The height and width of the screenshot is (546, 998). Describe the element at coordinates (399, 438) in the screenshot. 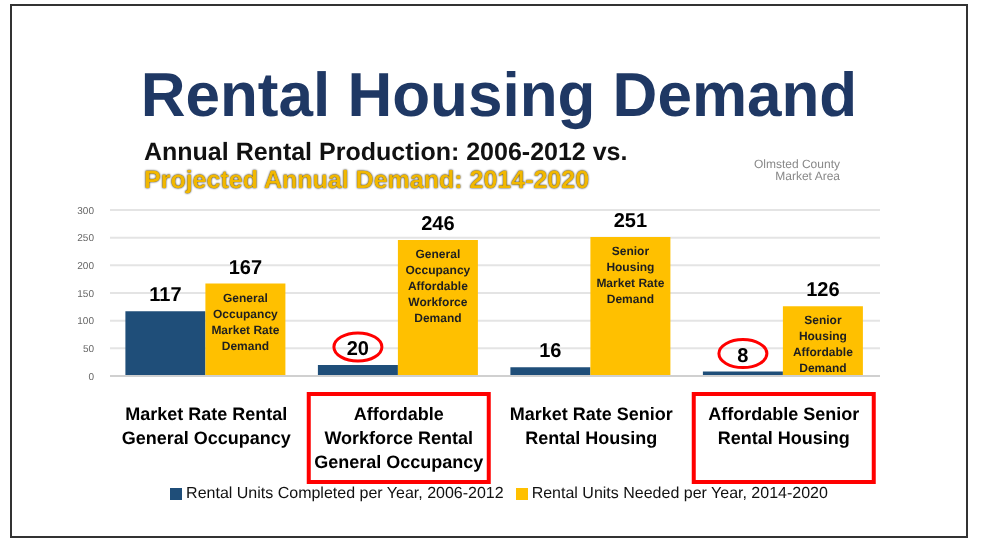

I see `x-tick-label: Affordable Workforce Rental General Occupancy` at that location.